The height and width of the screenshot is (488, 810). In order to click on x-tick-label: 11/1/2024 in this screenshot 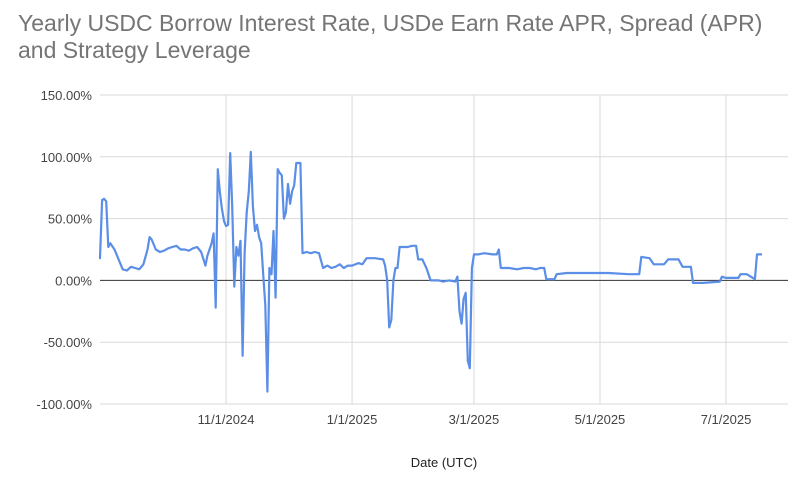, I will do `click(226, 419)`.